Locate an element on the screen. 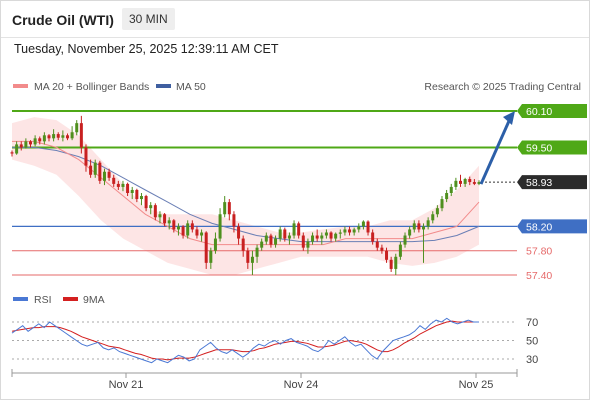 Image resolution: width=590 pixels, height=400 pixels. timeframe-badge: 30 MIN is located at coordinates (148, 19).